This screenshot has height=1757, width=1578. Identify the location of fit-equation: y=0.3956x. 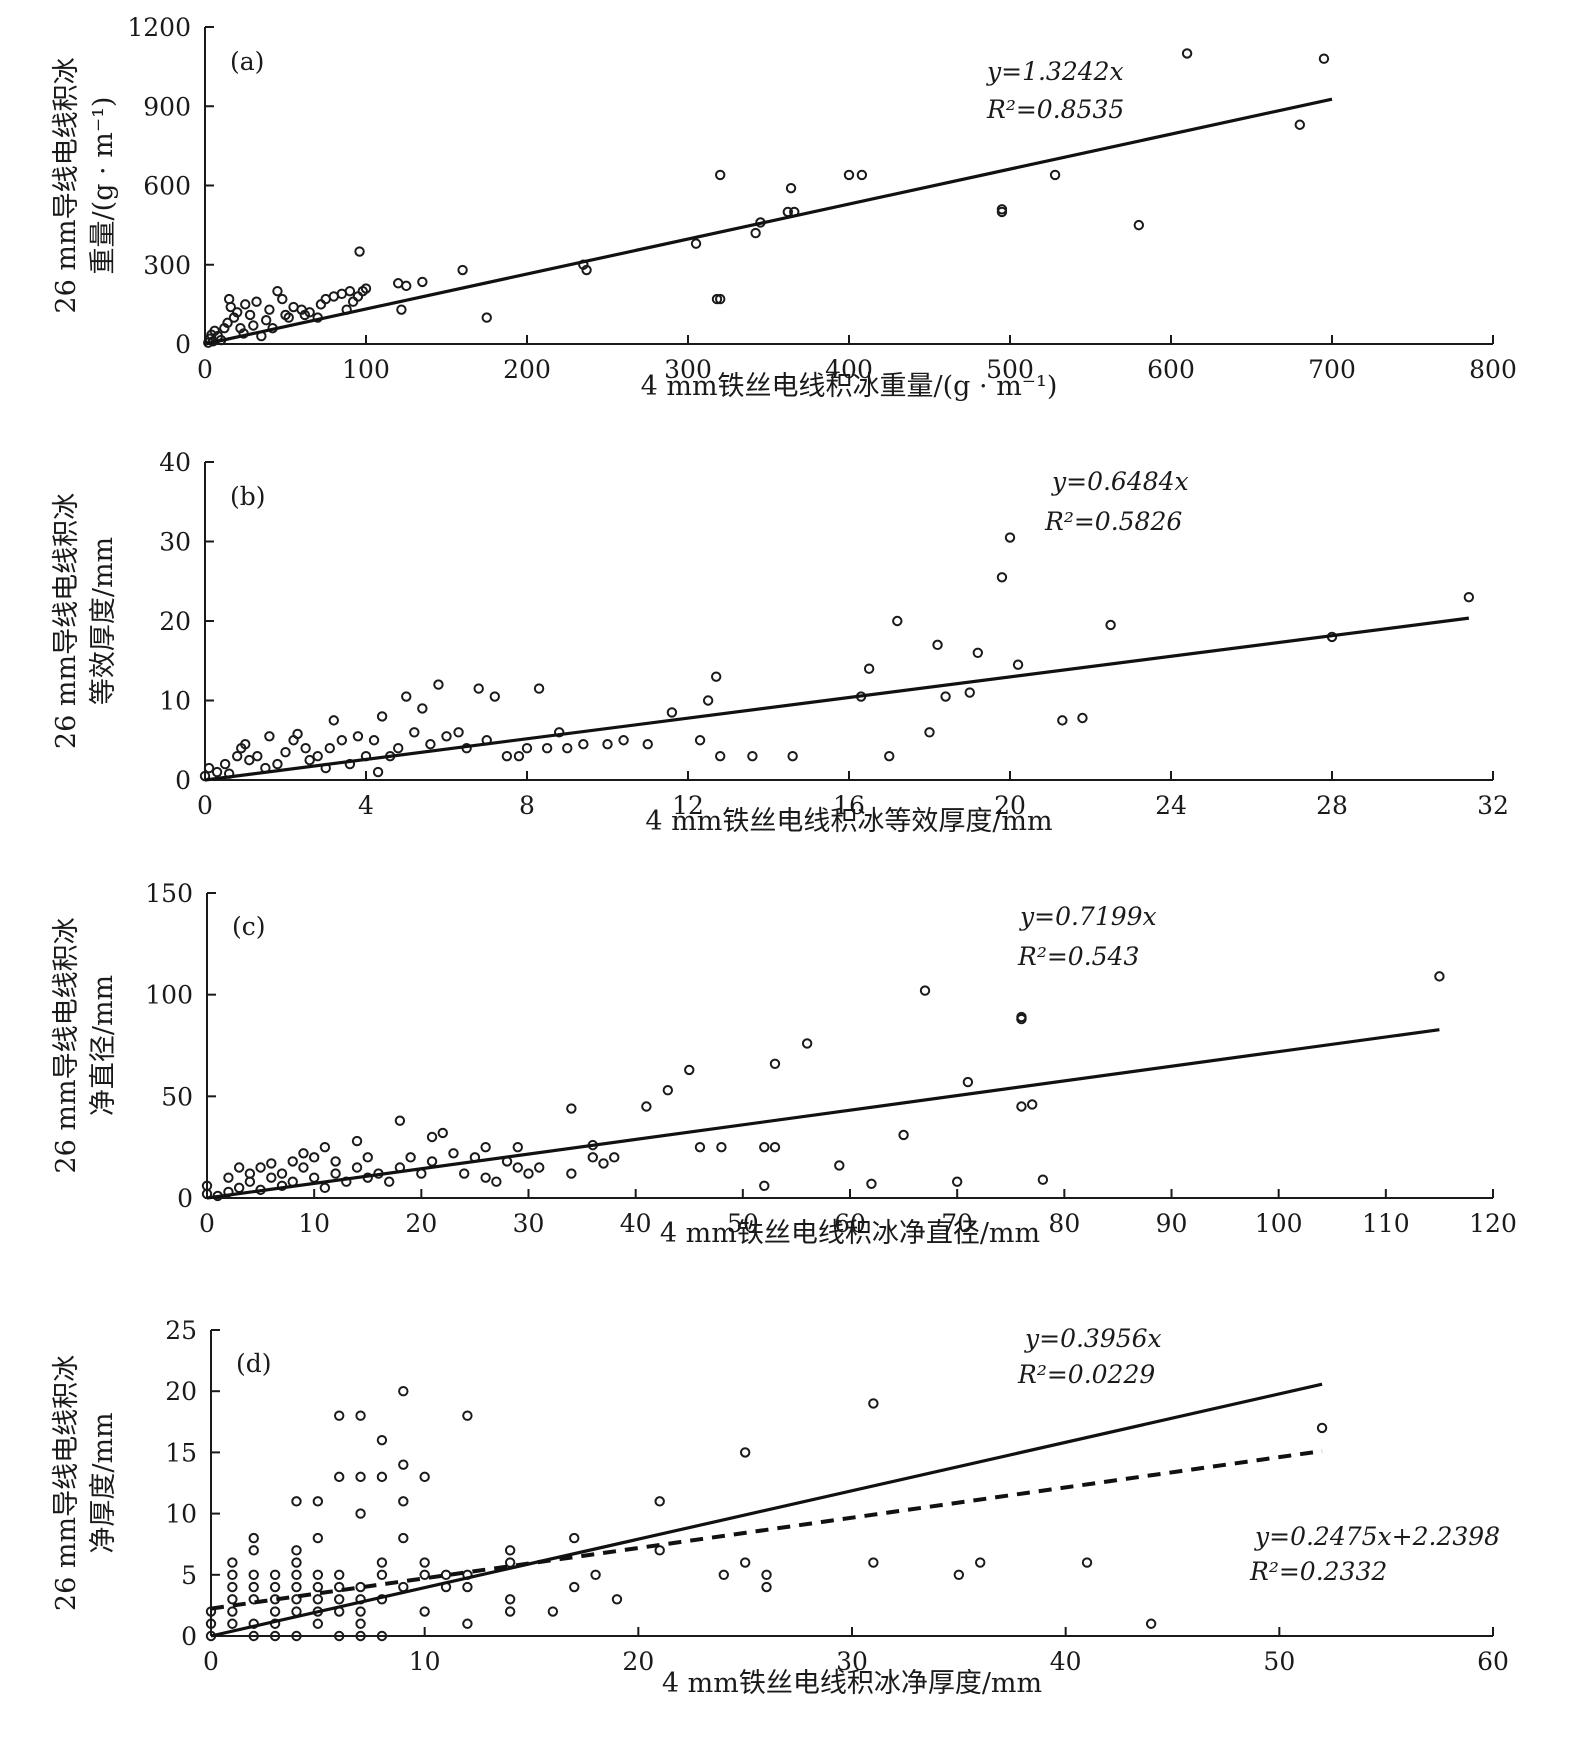
(1093, 1338).